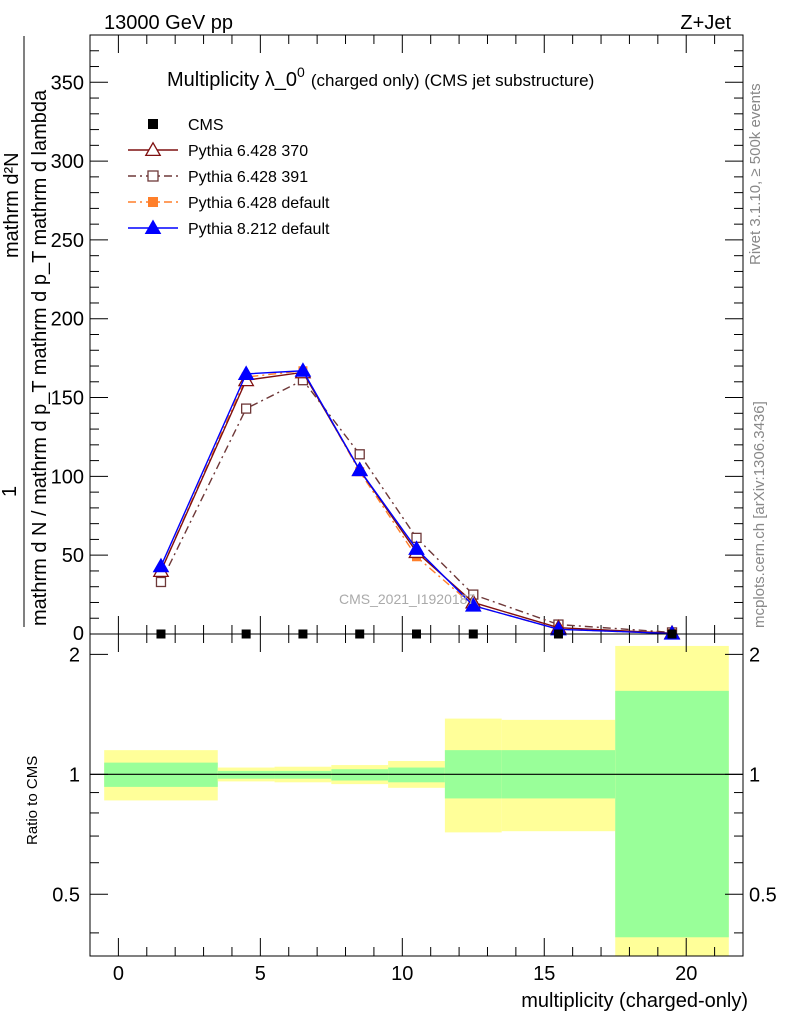 Image resolution: width=786 pixels, height=1024 pixels. I want to click on title-main: Multiplicity λ_0, so click(232, 80).